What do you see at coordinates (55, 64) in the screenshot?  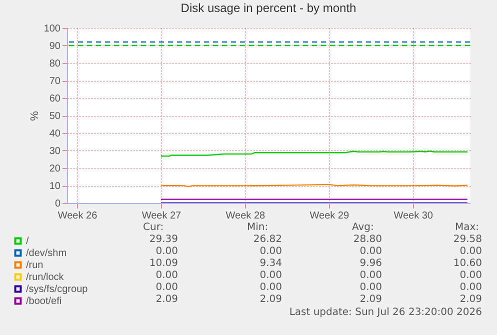 I see `y-tick-label: 80` at bounding box center [55, 64].